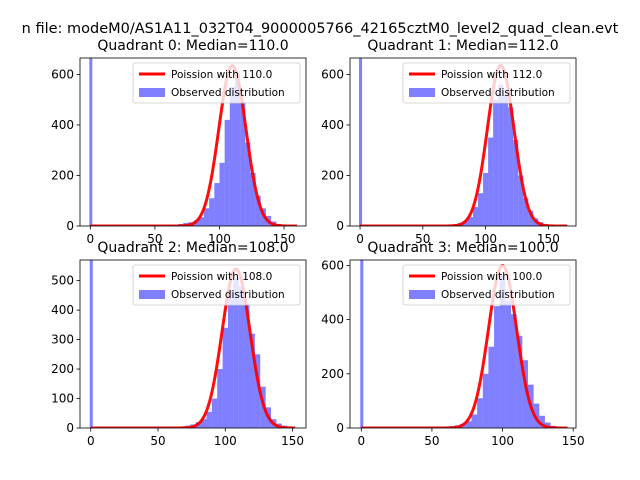  What do you see at coordinates (62, 281) in the screenshot?
I see `y-tick-label: 500` at bounding box center [62, 281].